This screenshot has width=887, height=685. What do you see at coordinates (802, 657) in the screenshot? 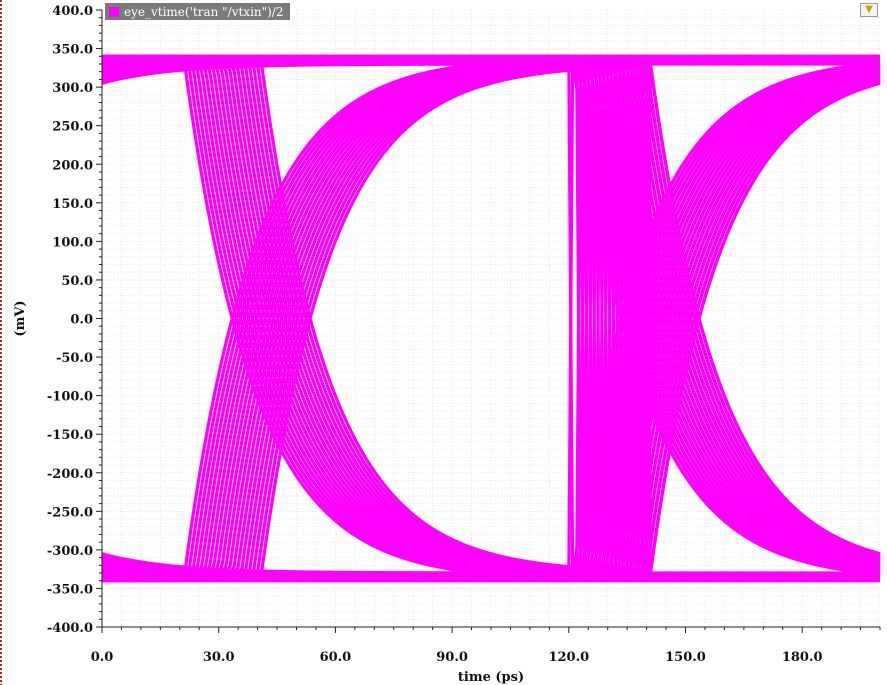
I see `x-tick-label: 180.0` at bounding box center [802, 657].